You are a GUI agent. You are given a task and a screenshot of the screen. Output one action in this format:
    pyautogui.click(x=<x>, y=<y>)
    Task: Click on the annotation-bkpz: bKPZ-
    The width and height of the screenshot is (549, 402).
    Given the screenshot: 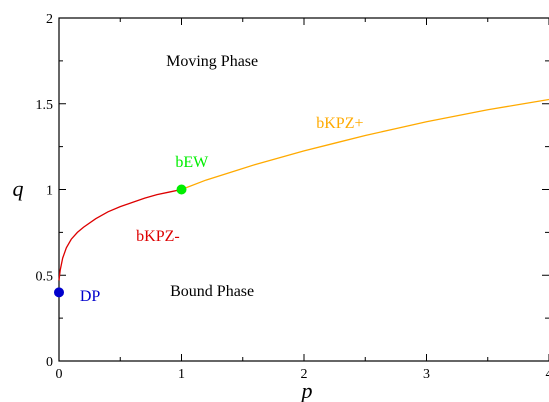 What is the action you would take?
    pyautogui.click(x=158, y=236)
    